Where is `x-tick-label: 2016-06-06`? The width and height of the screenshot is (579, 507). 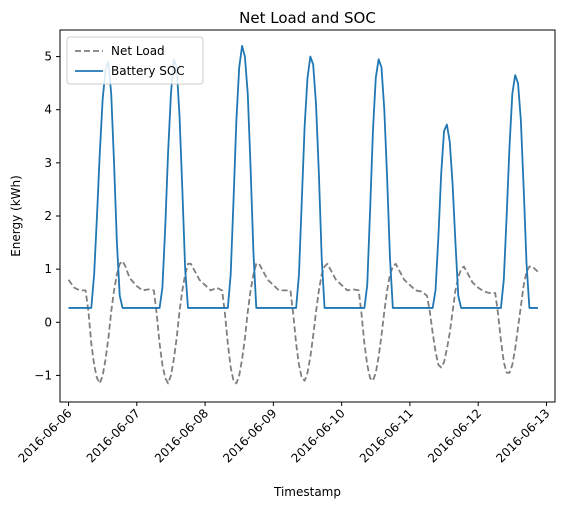
x-tick-label: 2016-06-06 is located at coordinates (44, 435).